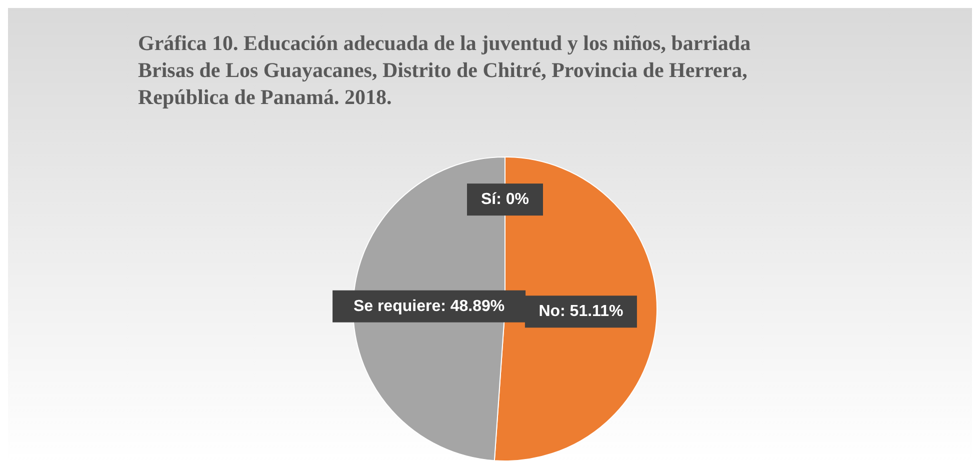 Image resolution: width=980 pixels, height=472 pixels. Describe the element at coordinates (429, 306) in the screenshot. I see `slice-label: Se requiere: 48.89%` at that location.